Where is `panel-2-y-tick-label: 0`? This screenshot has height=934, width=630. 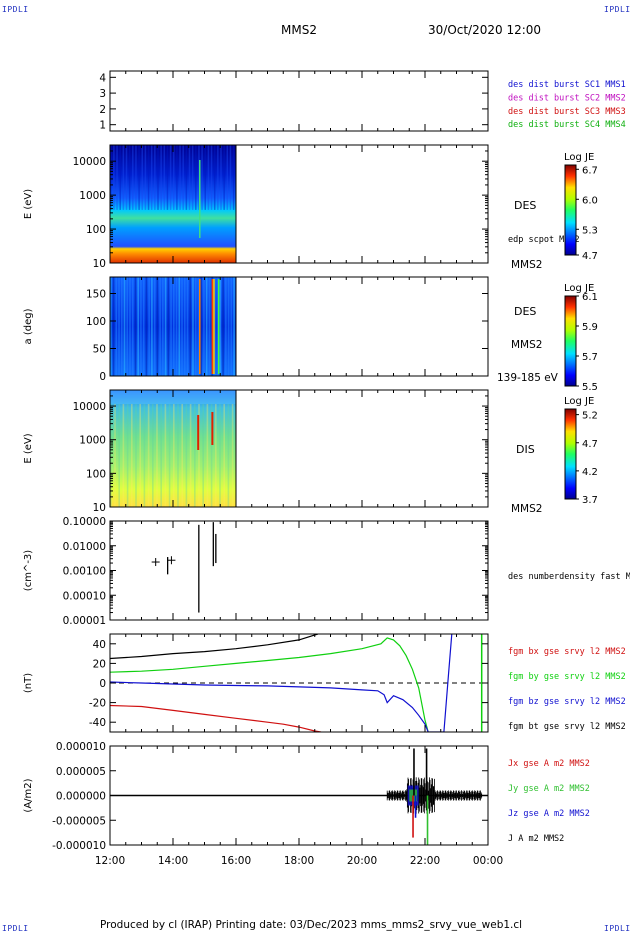 panel-2-y-tick-label: 0 is located at coordinates (102, 377).